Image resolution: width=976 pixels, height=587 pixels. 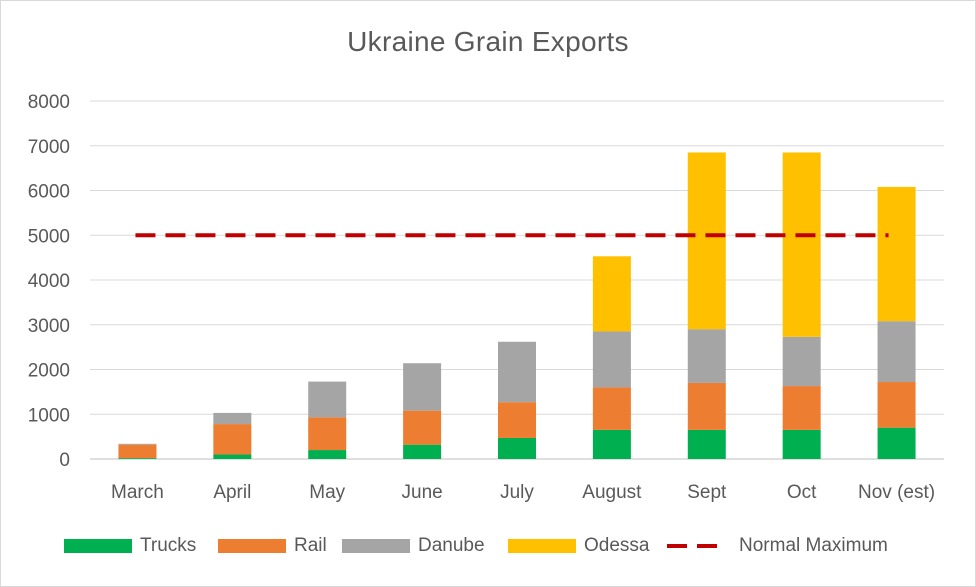 What do you see at coordinates (49, 371) in the screenshot?
I see `y-tick-label: 2000` at bounding box center [49, 371].